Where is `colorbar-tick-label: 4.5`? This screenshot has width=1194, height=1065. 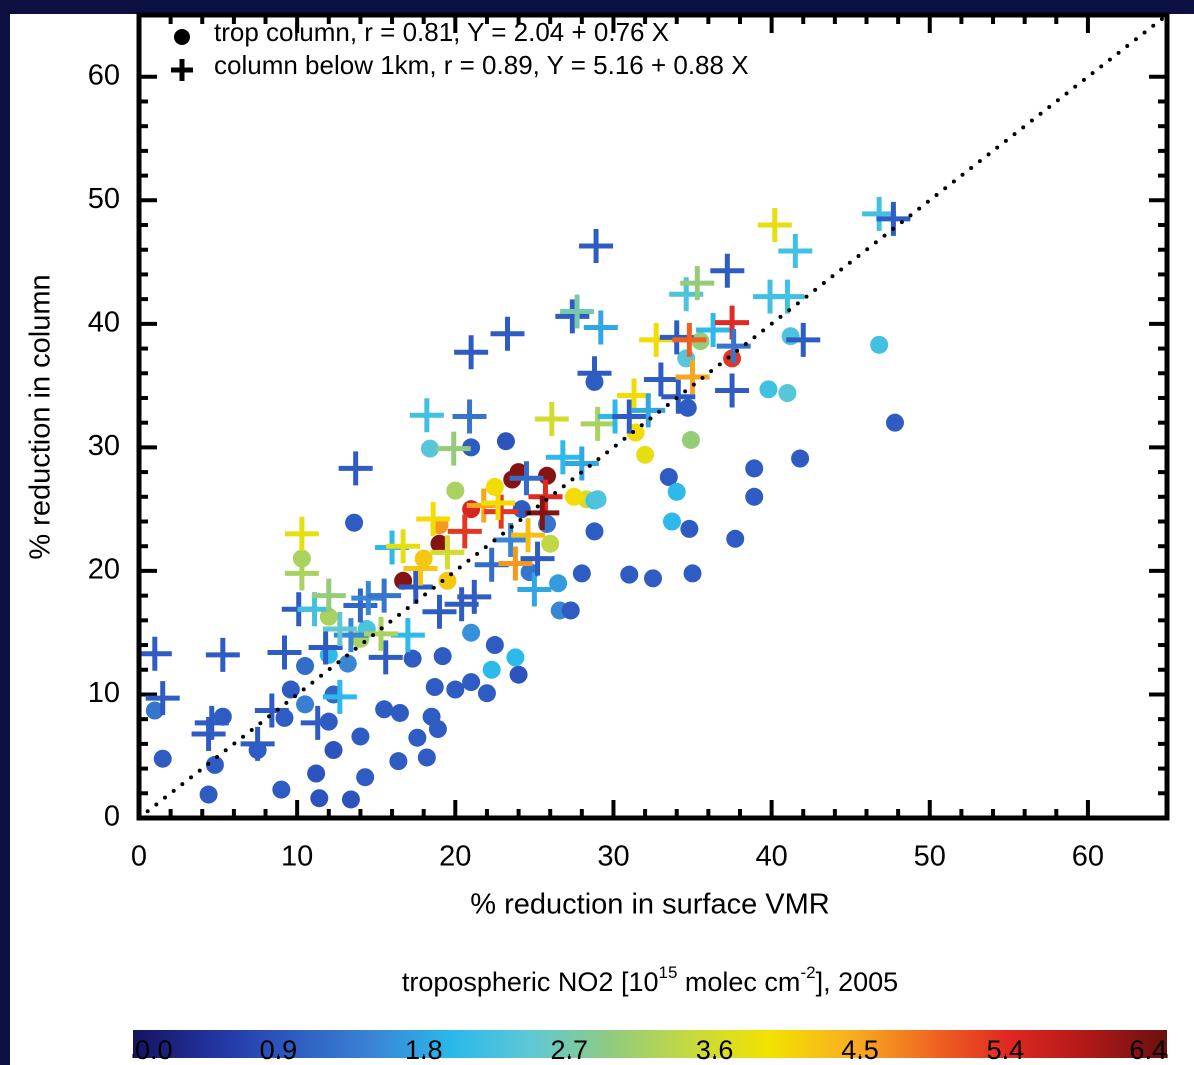
colorbar-tick-label: 4.5 is located at coordinates (860, 1050).